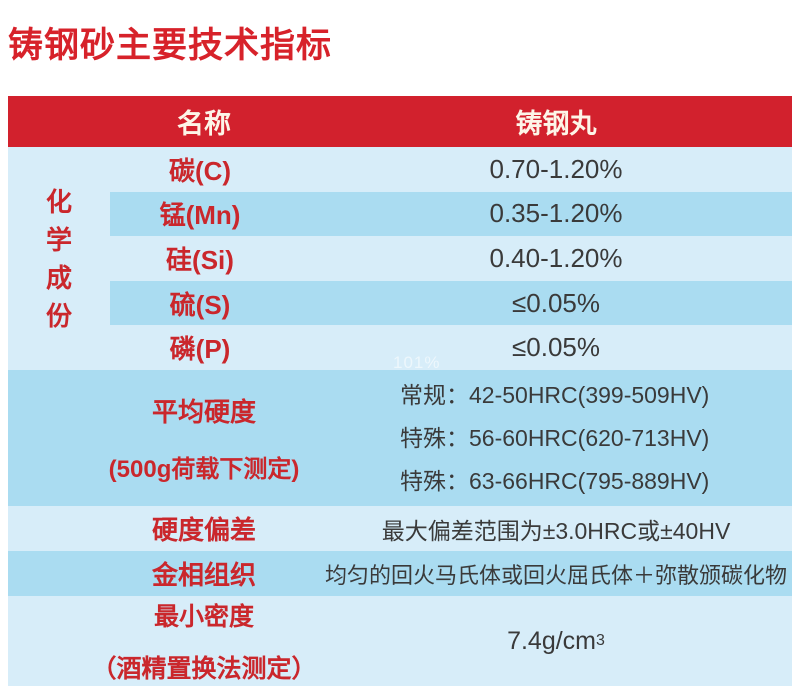 Image resolution: width=800 pixels, height=688 pixels. I want to click on hardness-value-special-2: 特殊：63-66HRC(795-889HV), so click(555, 480).